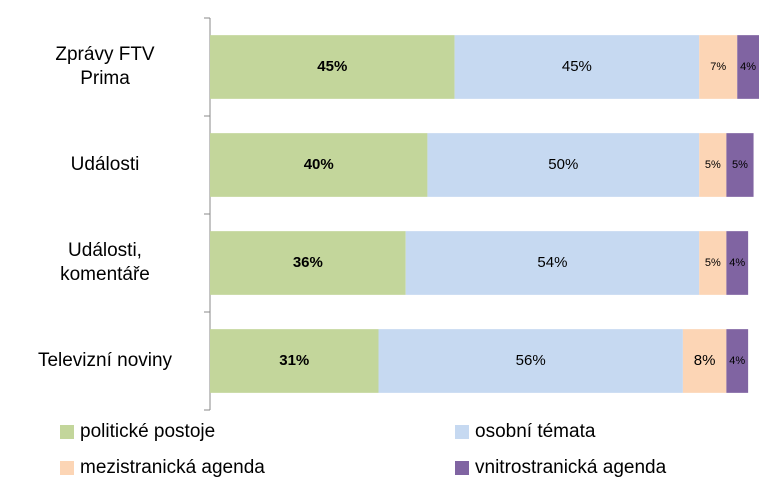 This screenshot has height=478, width=759. What do you see at coordinates (571, 467) in the screenshot?
I see `legend-label: vnitrostranická agenda` at bounding box center [571, 467].